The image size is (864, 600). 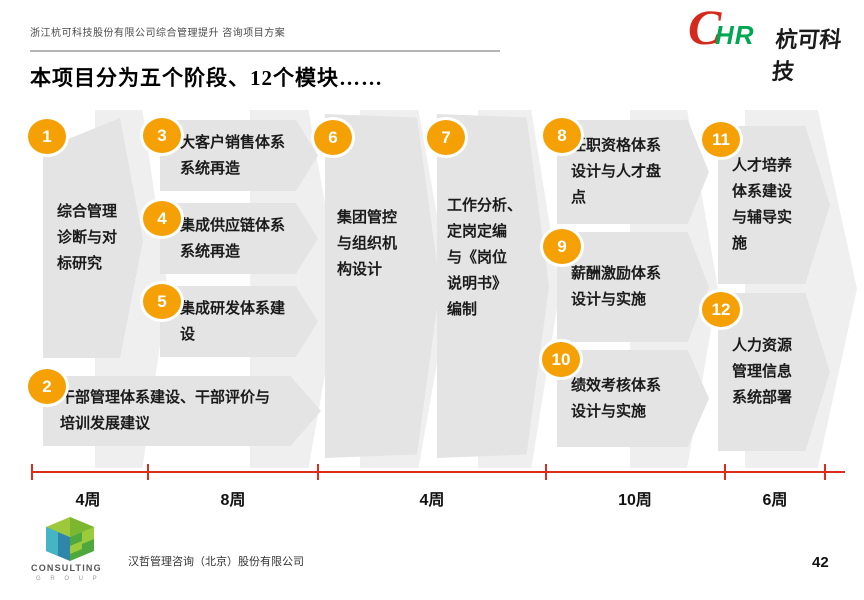 I want to click on module-number-badge-9: 9, so click(x=562, y=246).